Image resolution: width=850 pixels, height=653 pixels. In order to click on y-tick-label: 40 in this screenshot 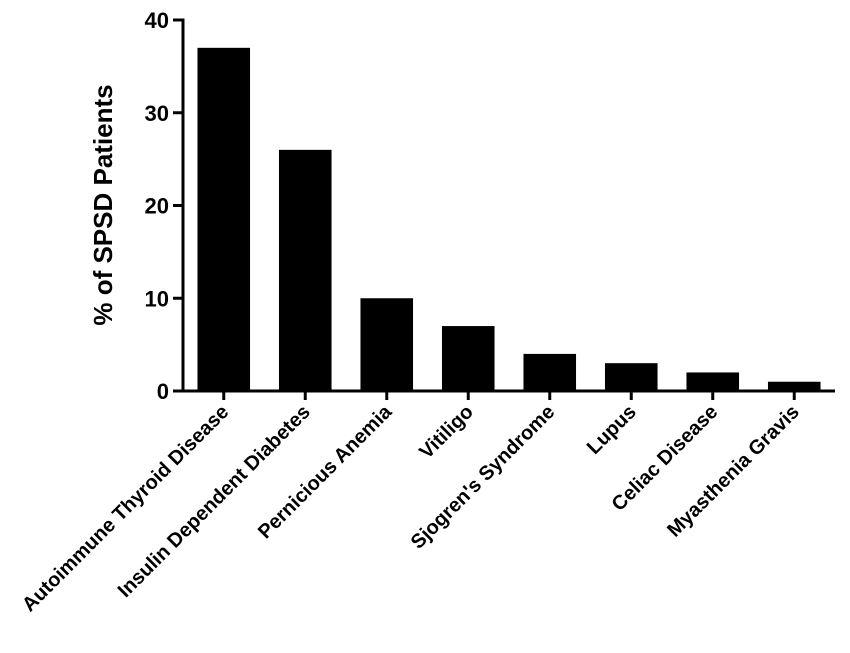, I will do `click(157, 20)`.